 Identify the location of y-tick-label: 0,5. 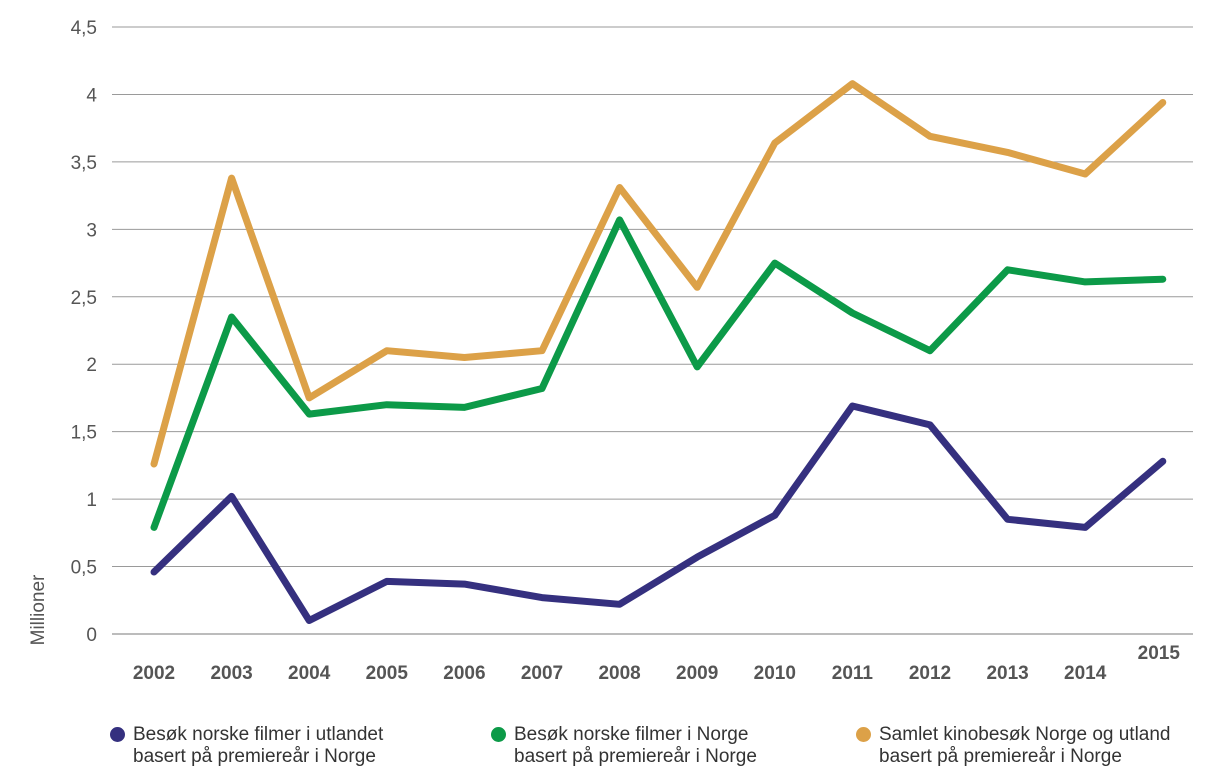
(84, 568).